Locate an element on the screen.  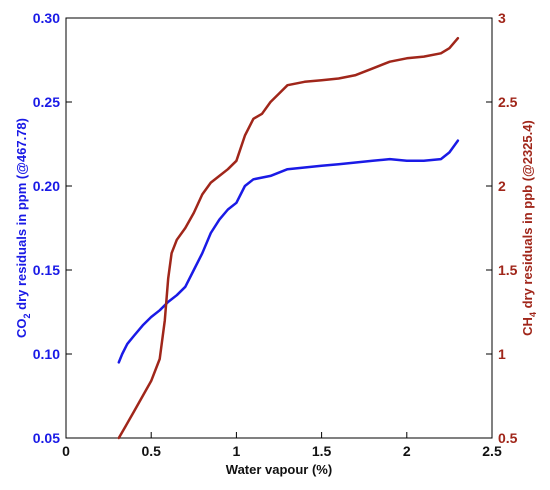
left-tick-label: 0.05 is located at coordinates (46, 438).